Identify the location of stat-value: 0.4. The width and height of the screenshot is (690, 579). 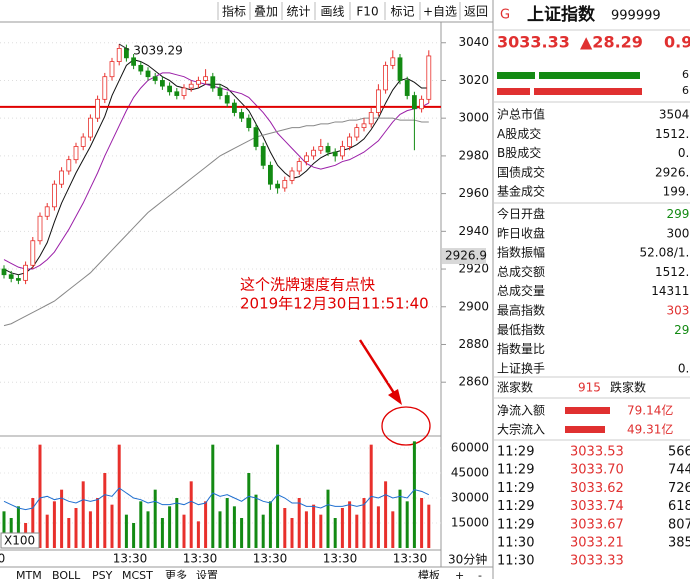
(684, 368).